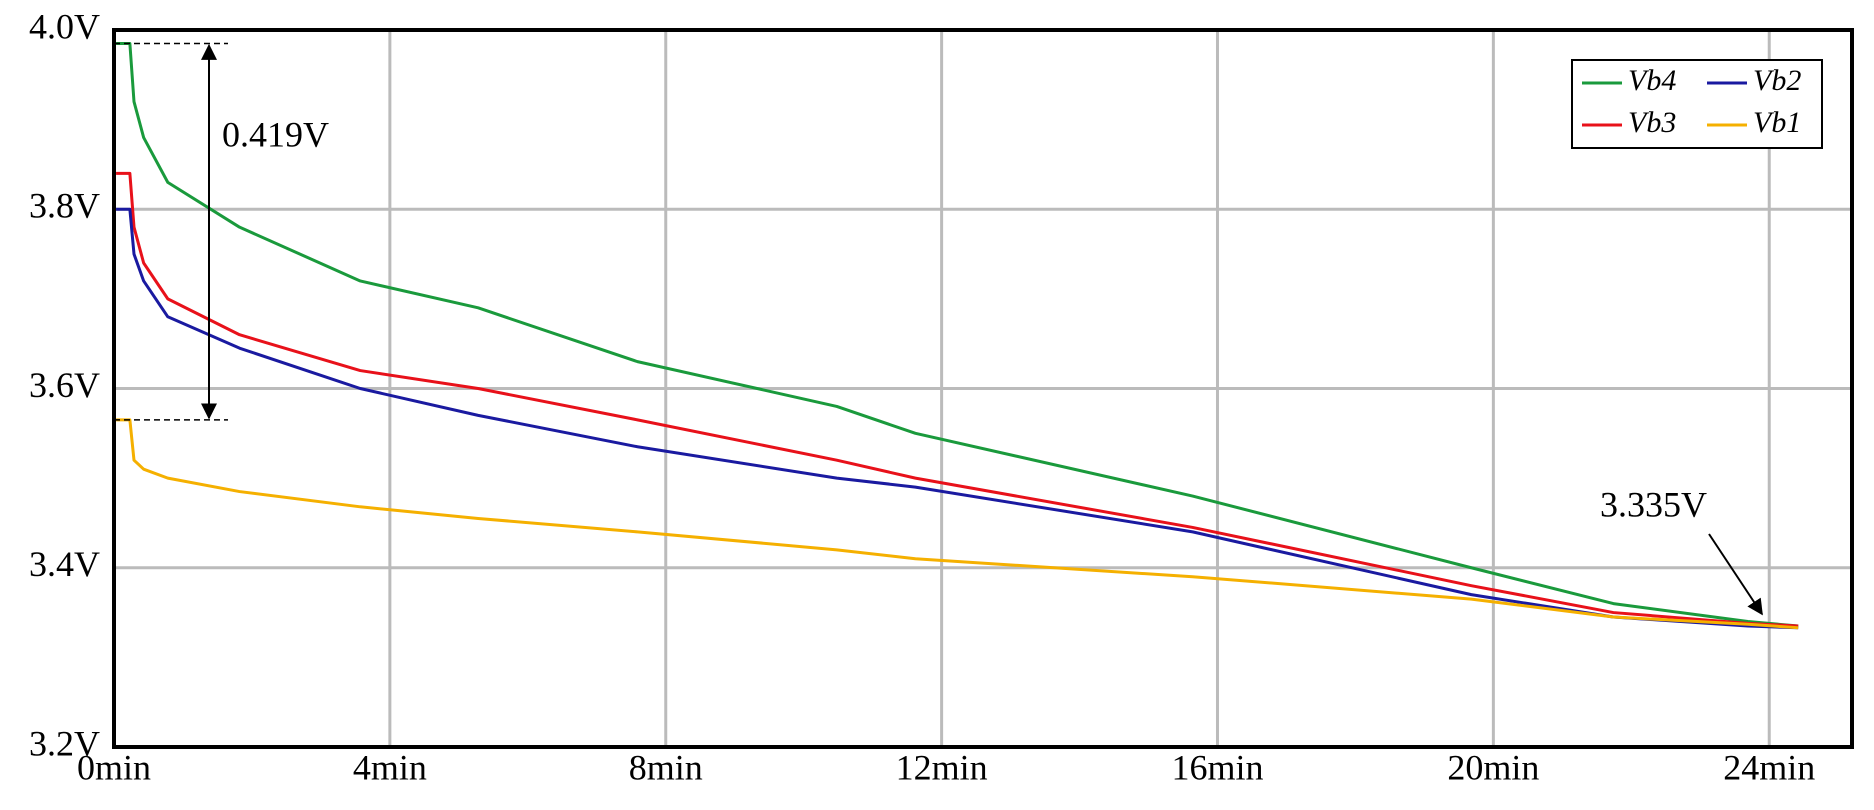  Describe the element at coordinates (1697, 104) in the screenshot. I see `legend-box` at that location.